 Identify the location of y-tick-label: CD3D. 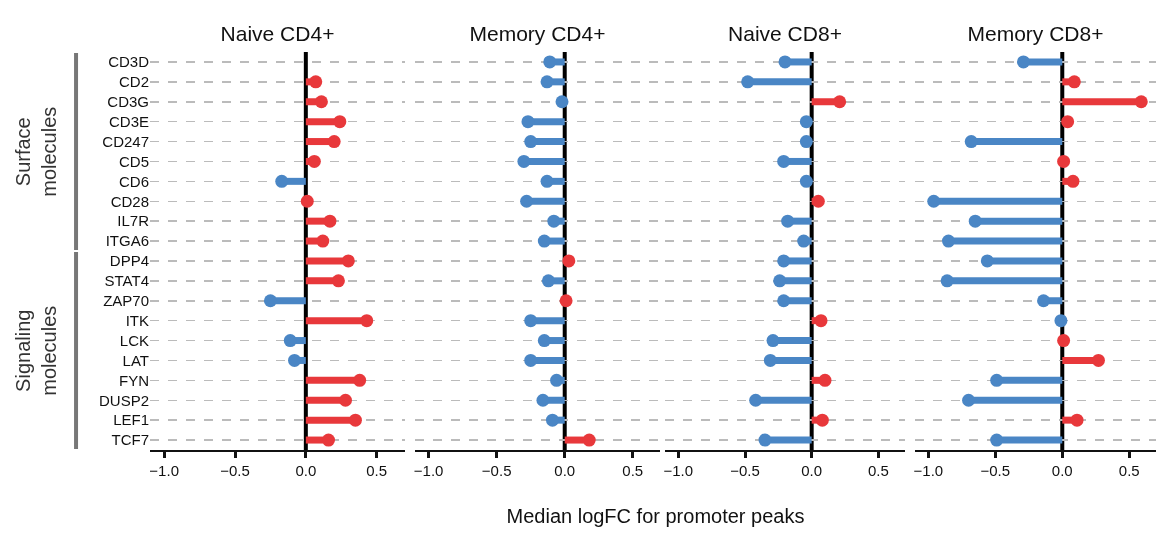
(129, 62).